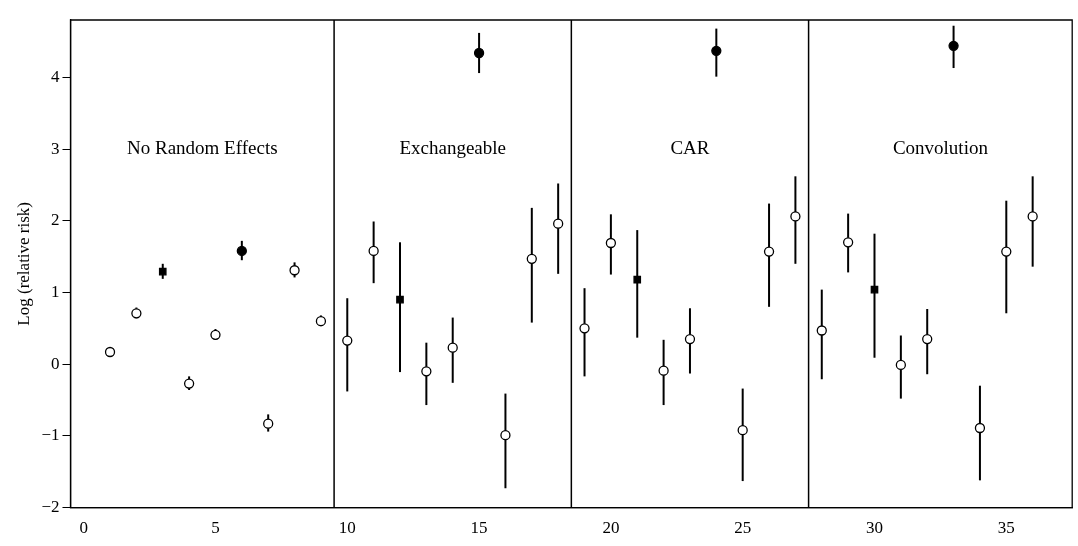 The width and height of the screenshot is (1078, 546). What do you see at coordinates (50, 507) in the screenshot?
I see `y-tick-label: −2` at bounding box center [50, 507].